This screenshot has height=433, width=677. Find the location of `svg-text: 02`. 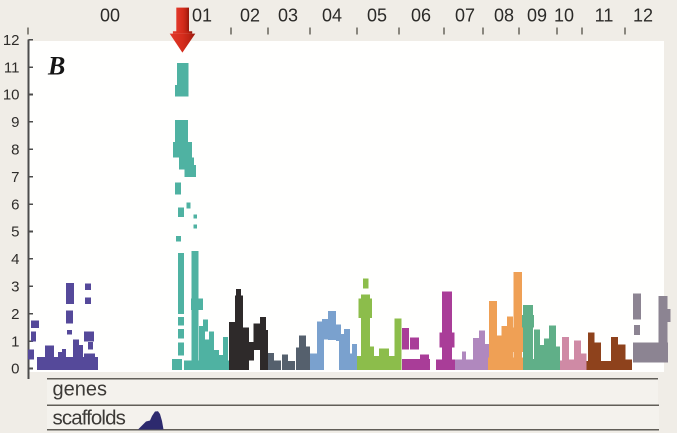

svg-text: 02 is located at coordinates (250, 16).